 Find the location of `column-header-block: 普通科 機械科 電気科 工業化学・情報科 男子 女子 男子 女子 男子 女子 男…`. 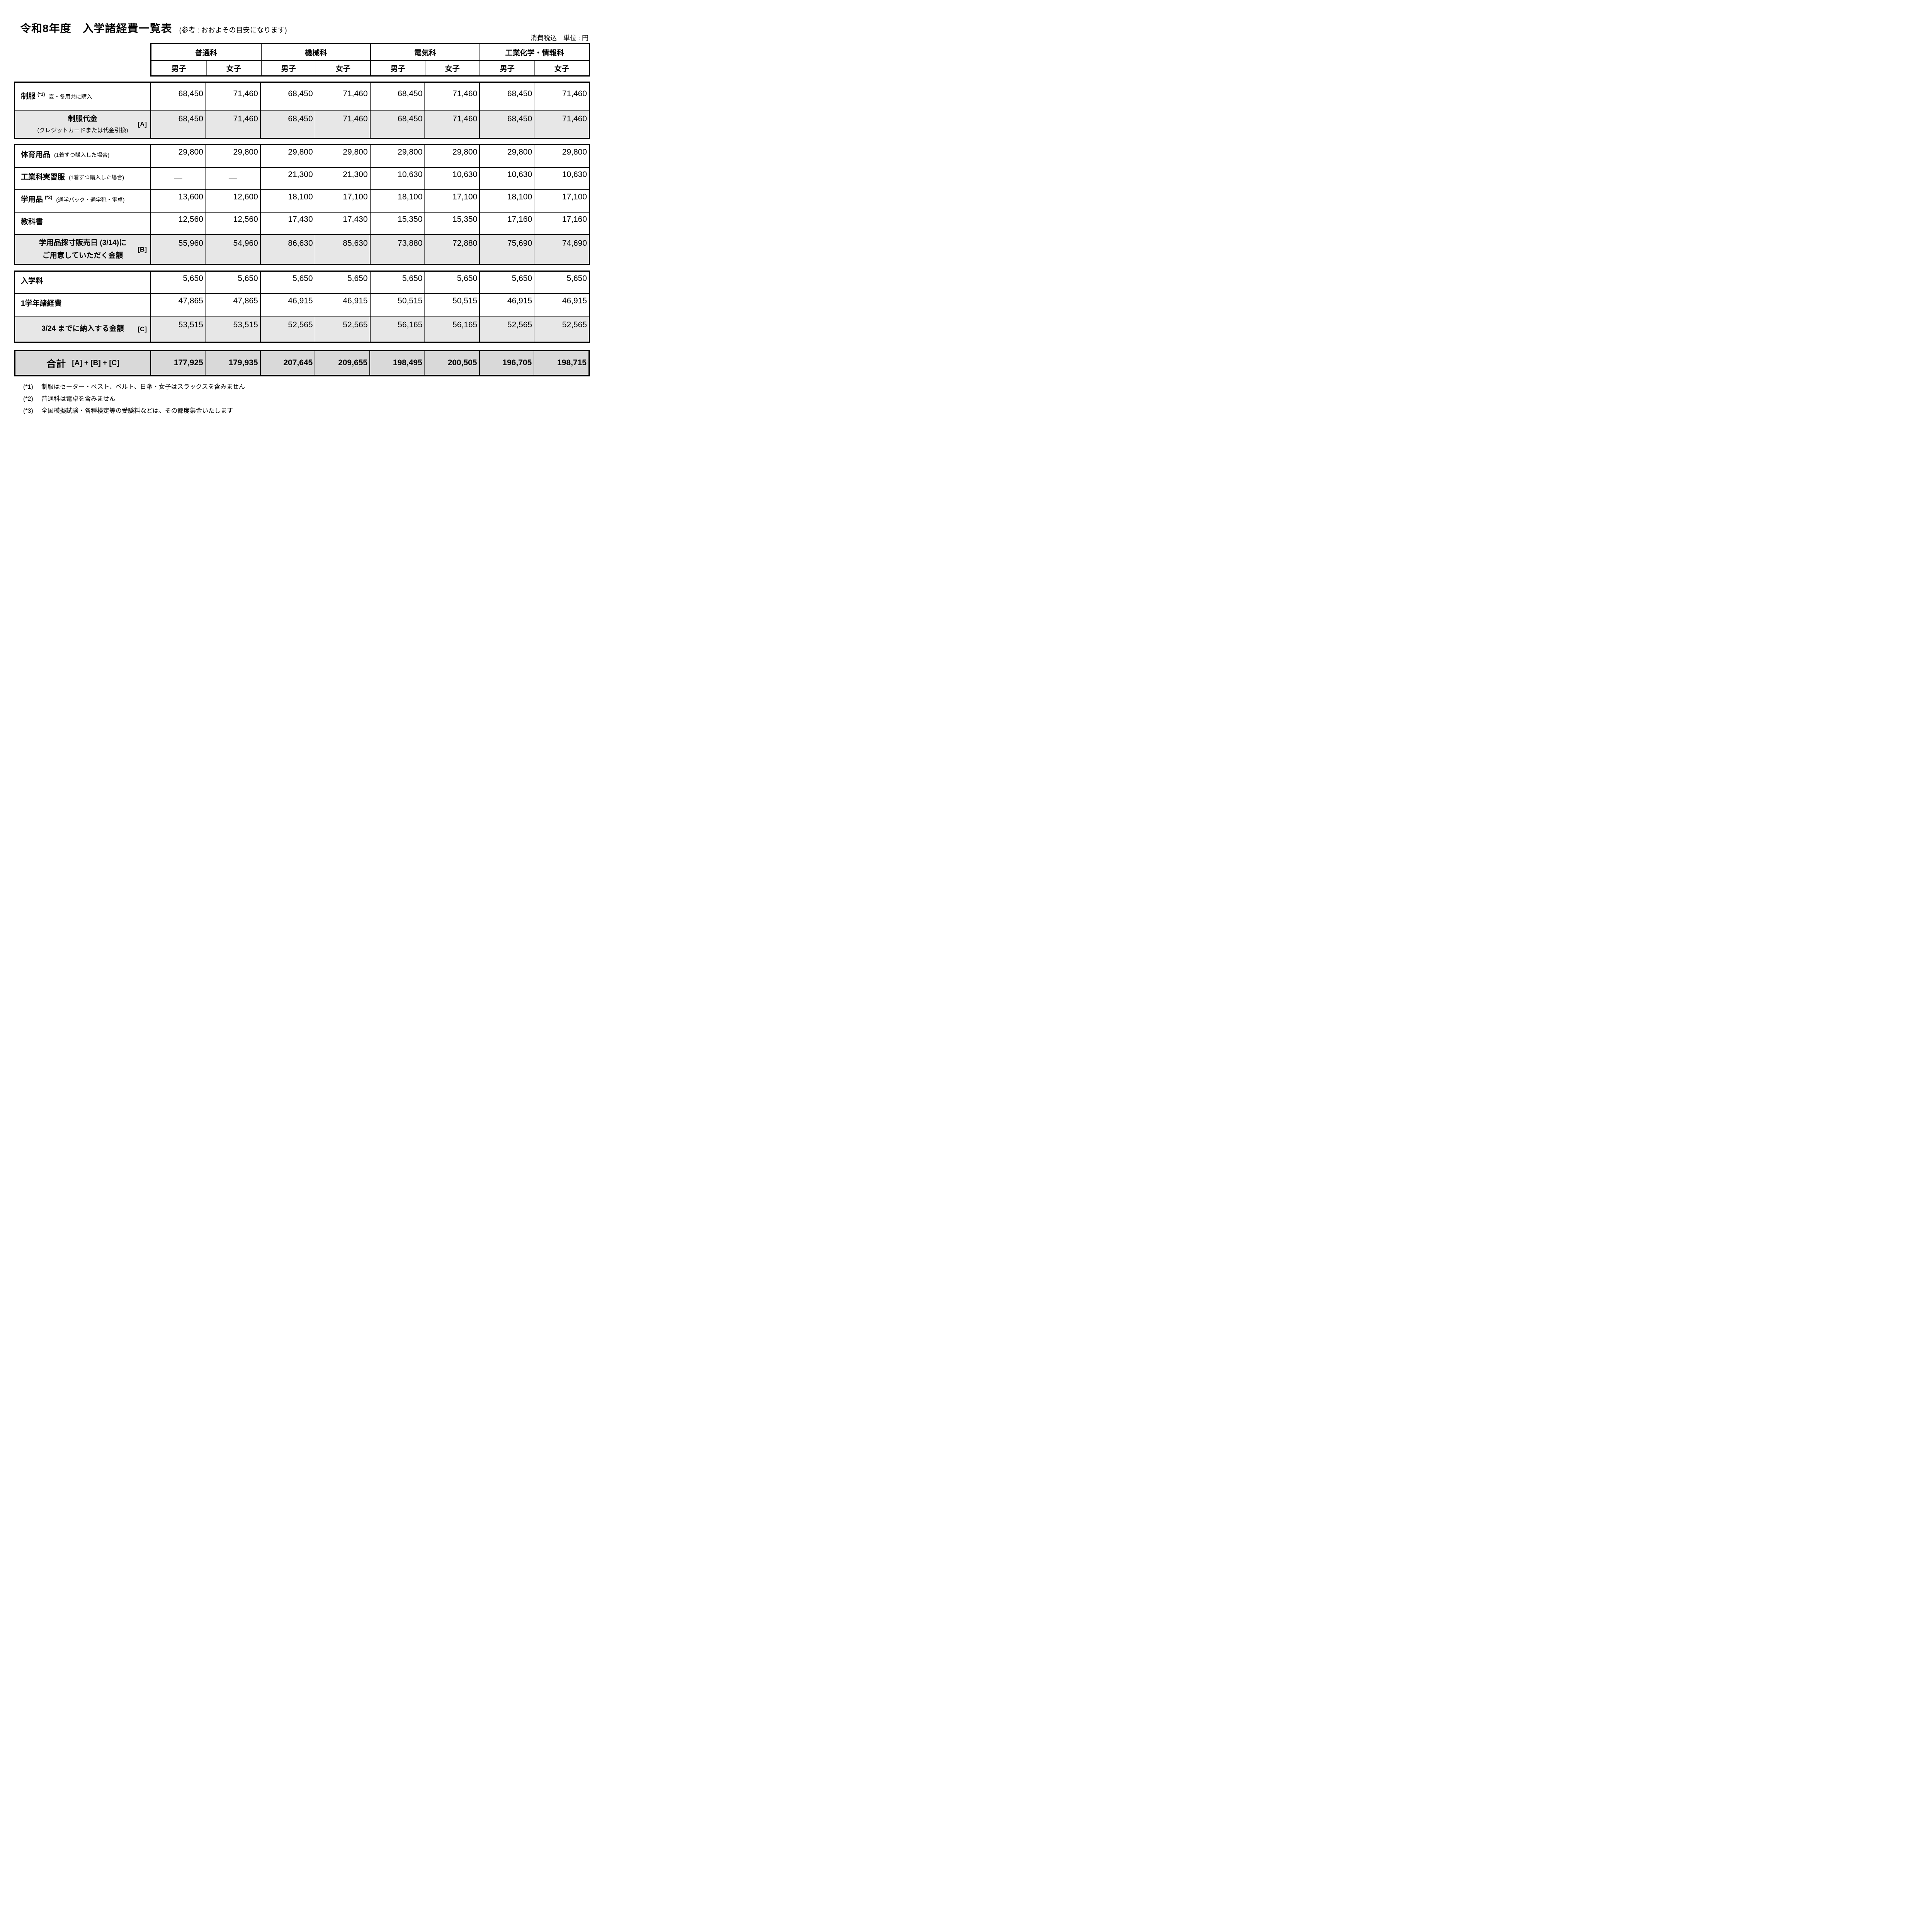

column-header-block: 普通科 機械科 電気科 工業化学・情報科 男子 女子 男子 女子 男子 女子 男… is located at coordinates (370, 60).